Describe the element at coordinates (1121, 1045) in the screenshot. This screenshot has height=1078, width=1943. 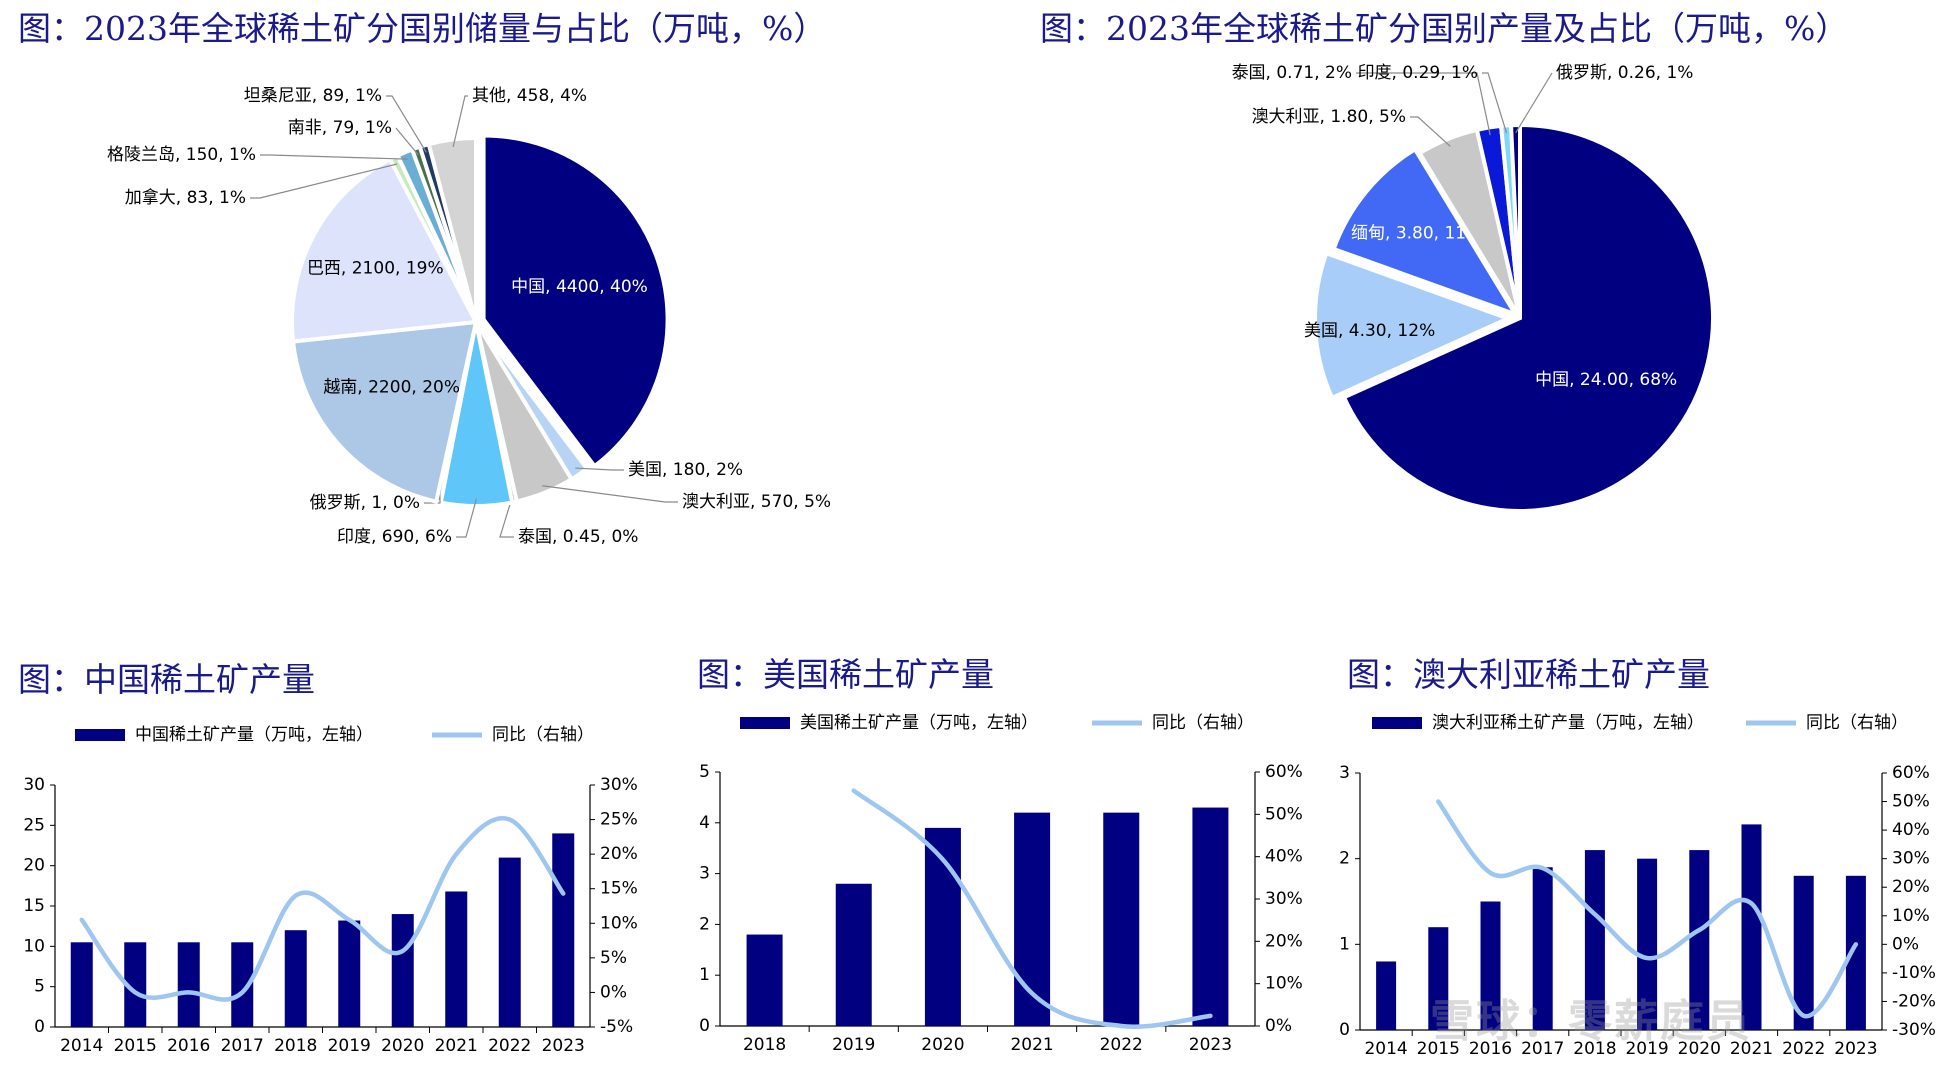
I see `combo3-xtick-4: 2022` at that location.